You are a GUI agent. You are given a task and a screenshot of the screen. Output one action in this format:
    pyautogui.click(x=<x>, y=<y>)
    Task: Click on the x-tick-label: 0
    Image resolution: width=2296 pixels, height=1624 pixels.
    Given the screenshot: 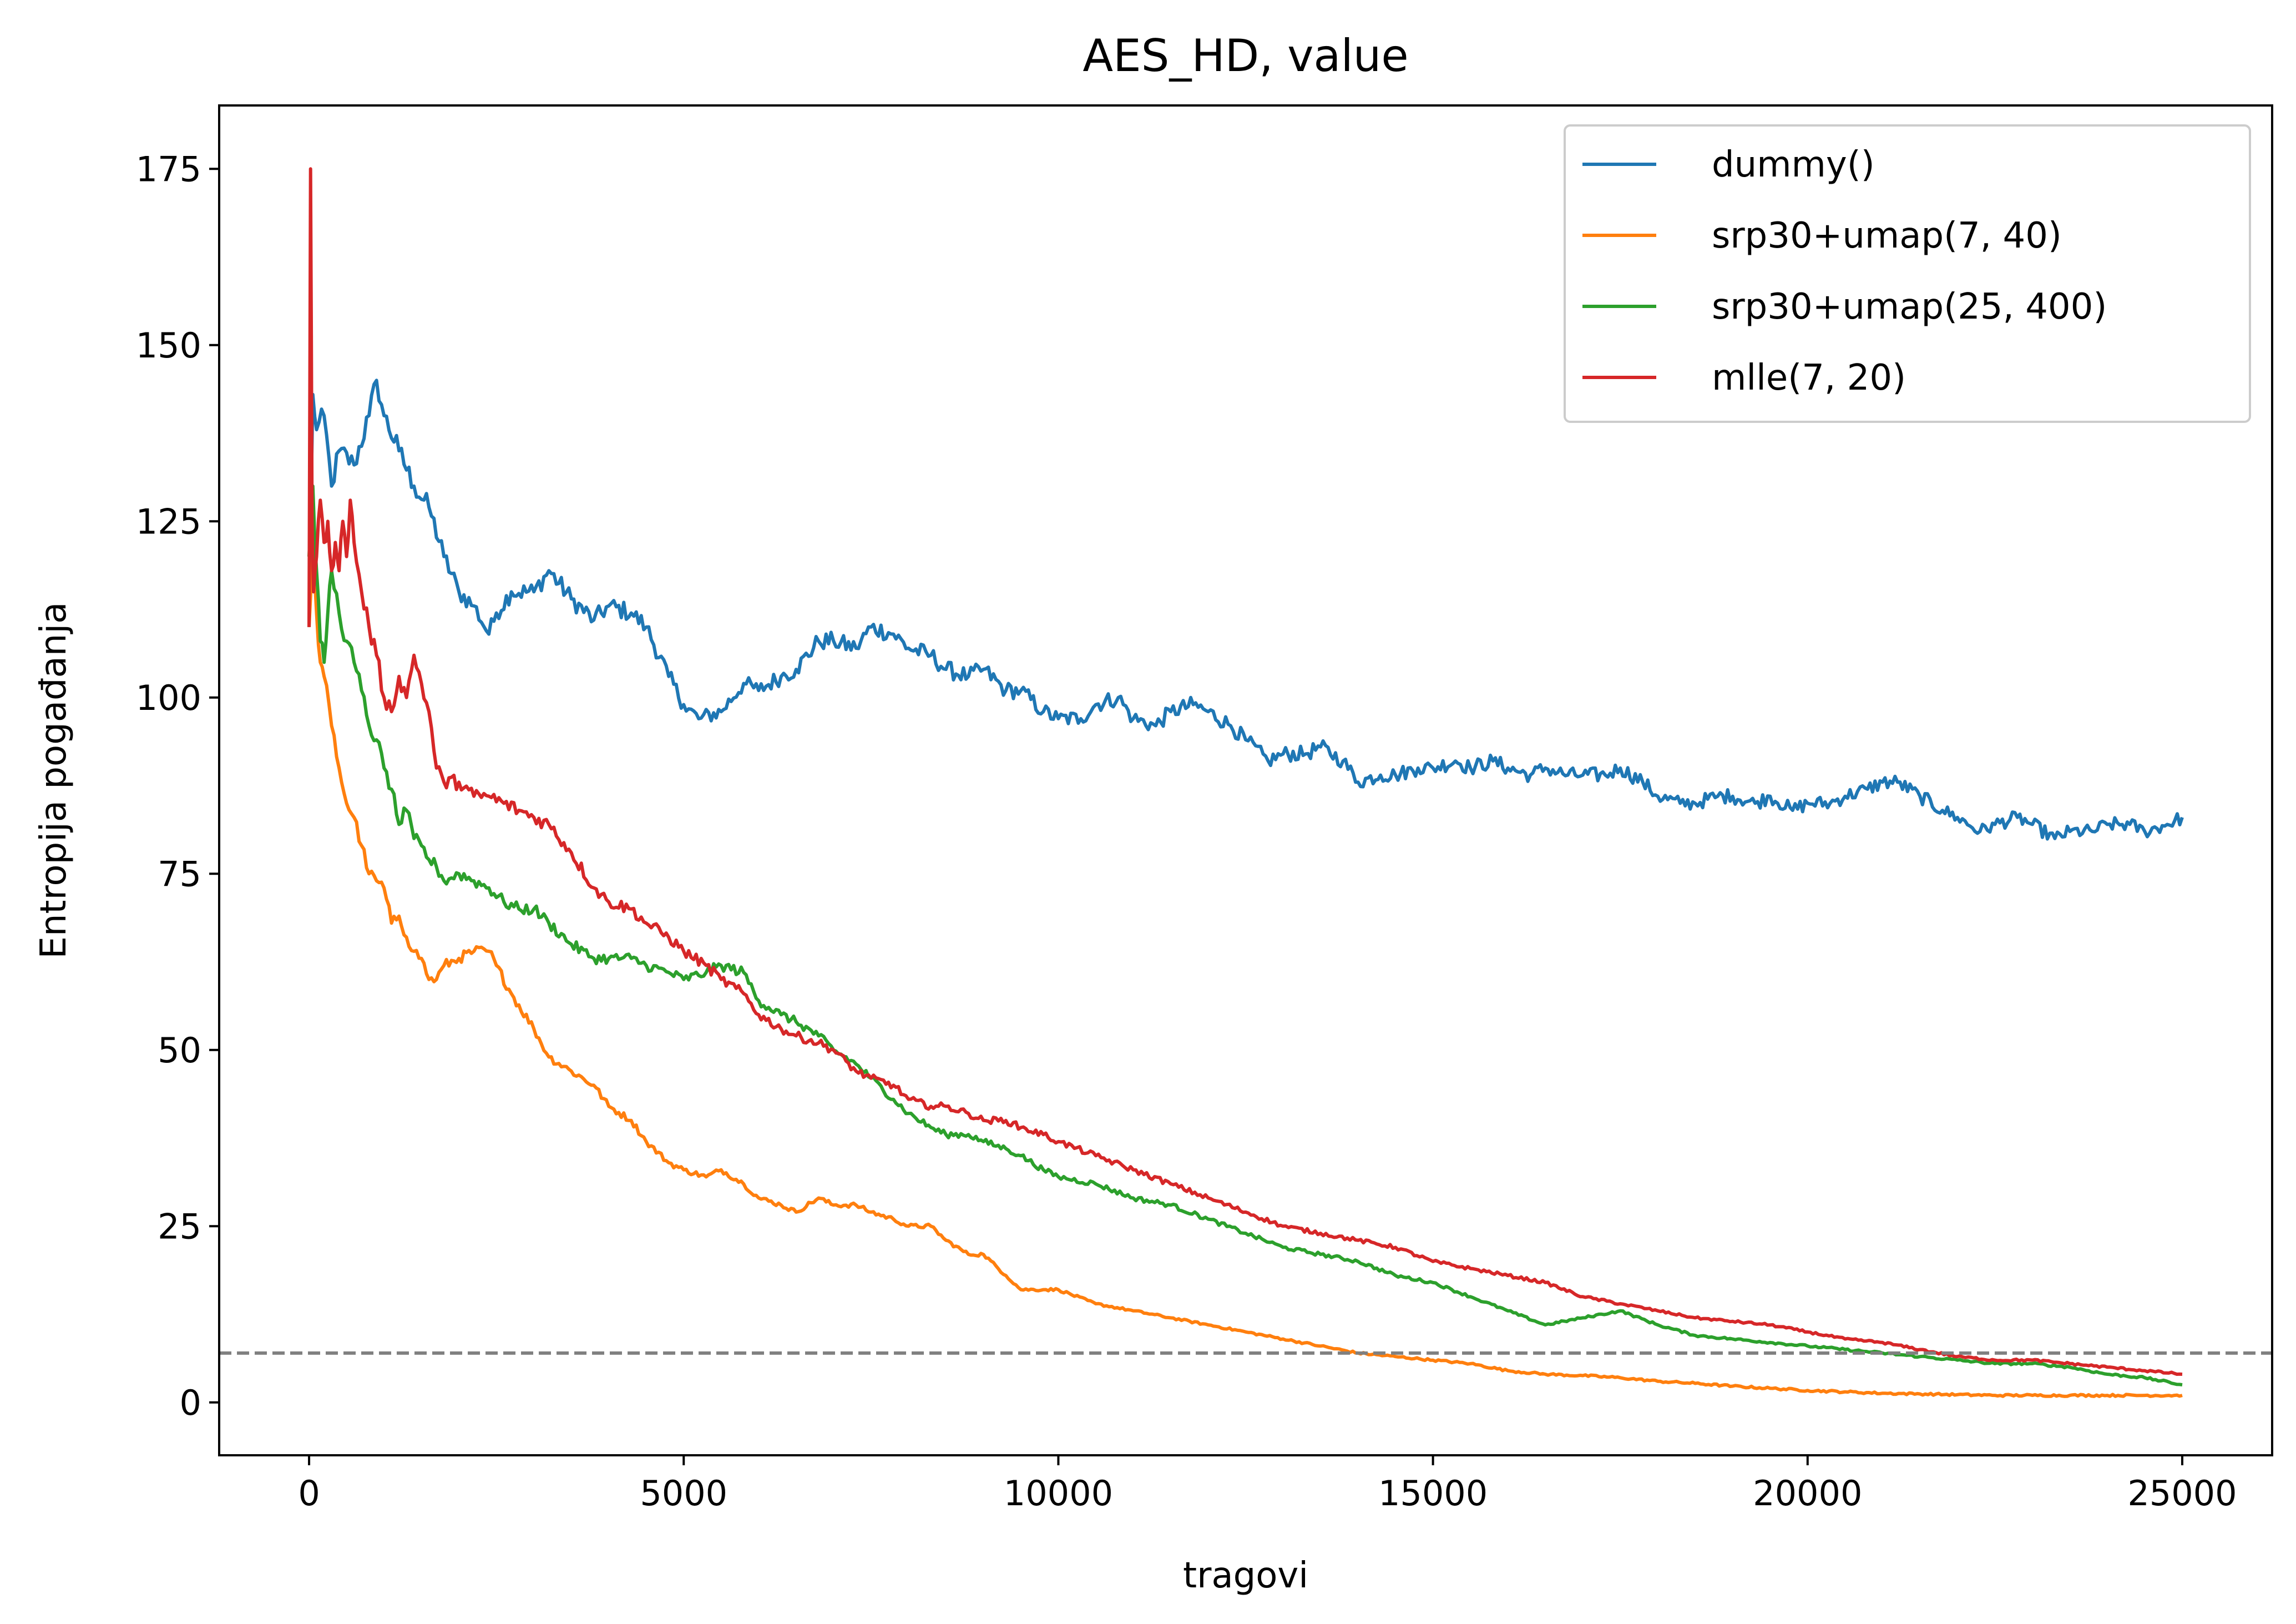 What is the action you would take?
    pyautogui.click(x=309, y=1493)
    